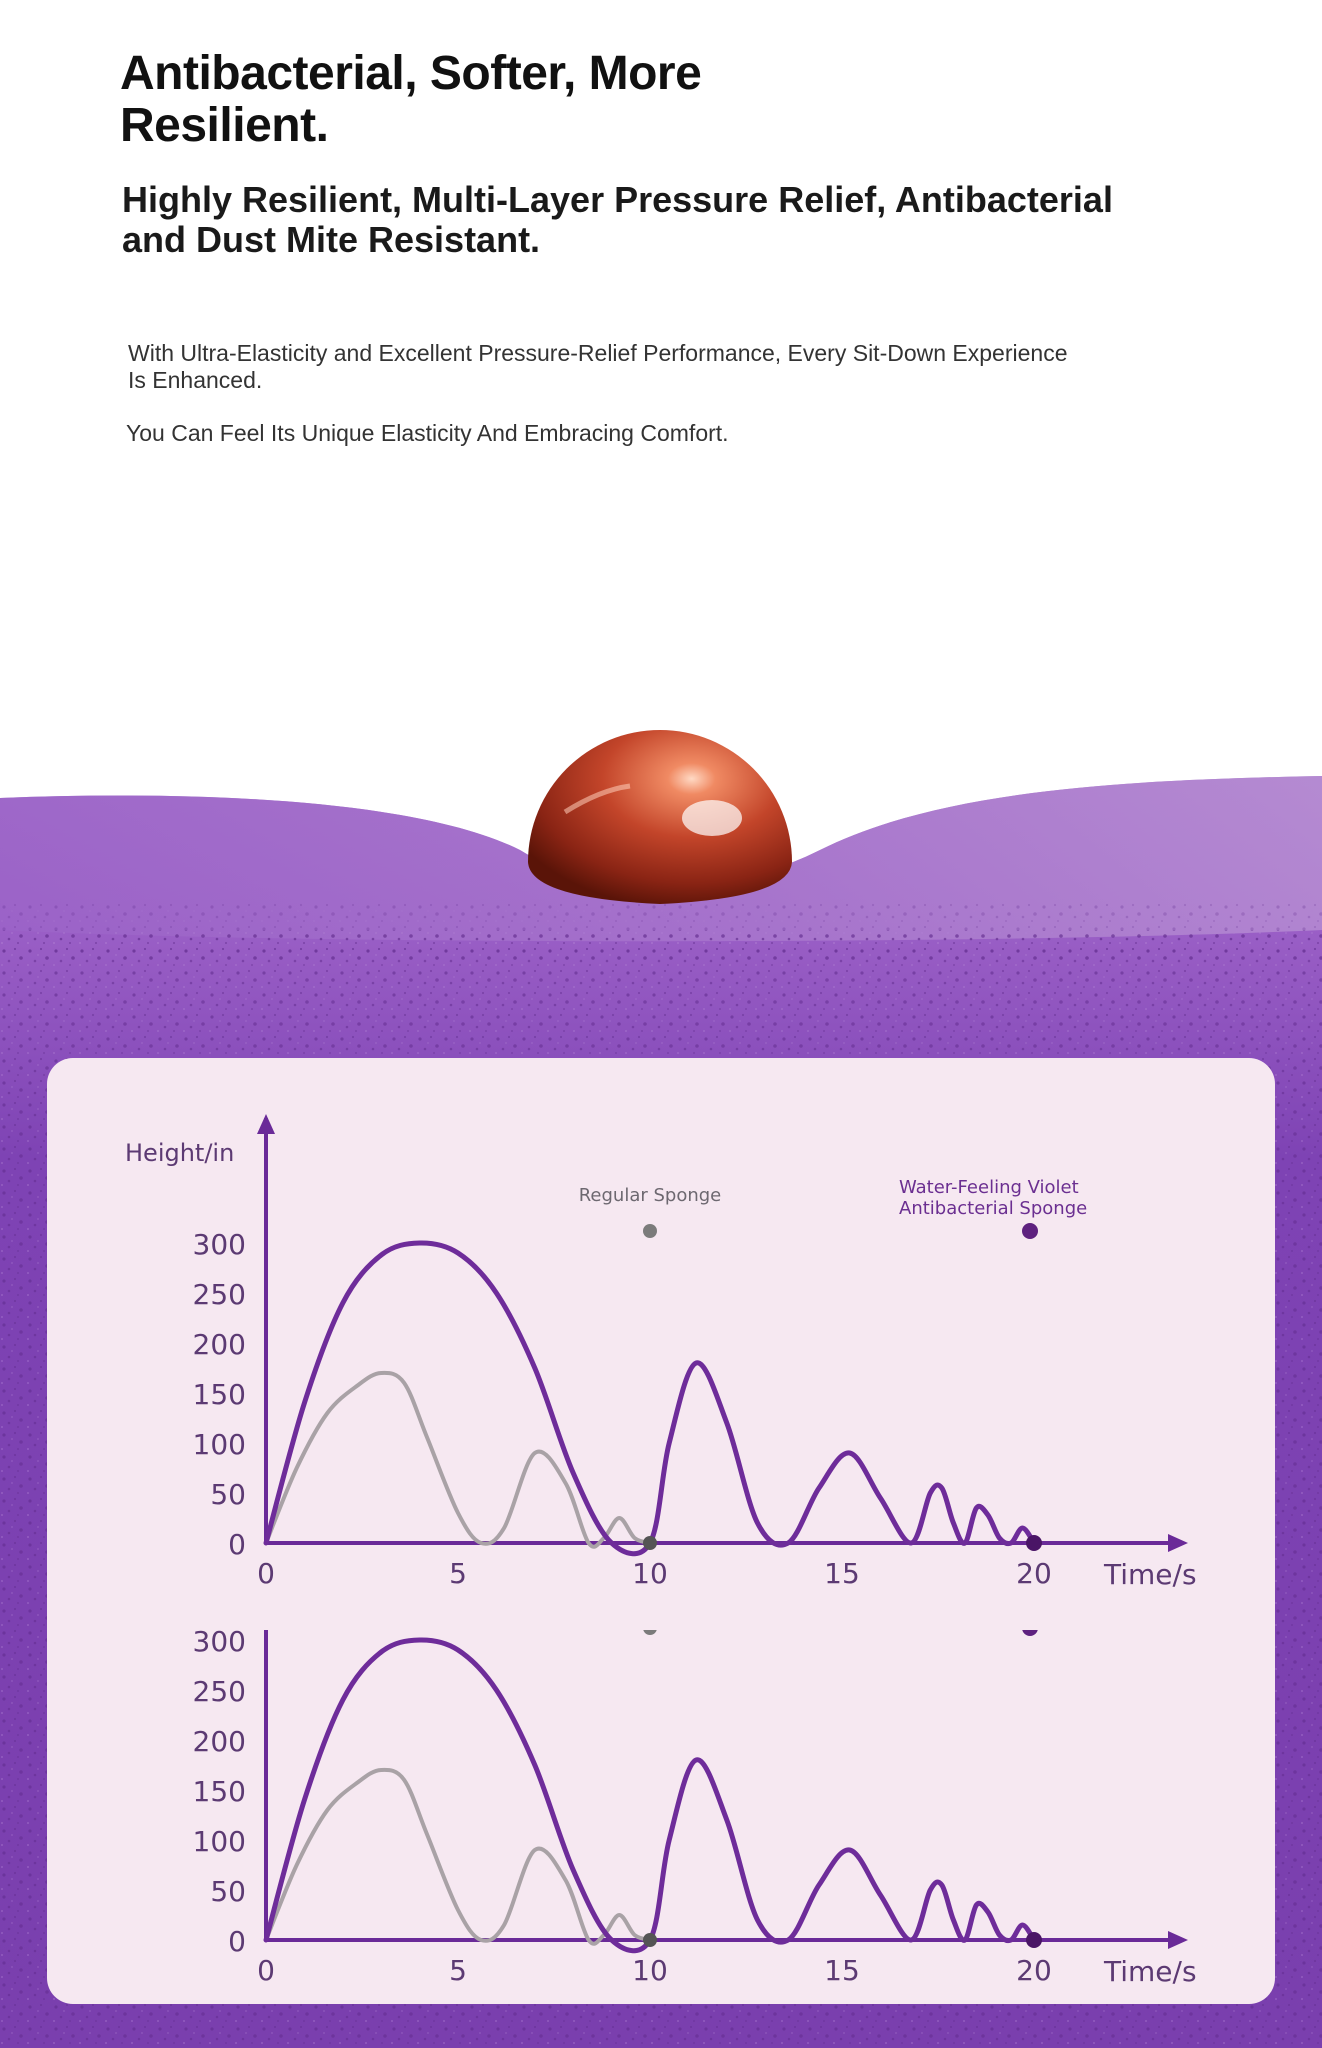 This screenshot has width=1322, height=2048. Describe the element at coordinates (650, 1195) in the screenshot. I see `legend-label-regular: Regular Sponge` at that location.